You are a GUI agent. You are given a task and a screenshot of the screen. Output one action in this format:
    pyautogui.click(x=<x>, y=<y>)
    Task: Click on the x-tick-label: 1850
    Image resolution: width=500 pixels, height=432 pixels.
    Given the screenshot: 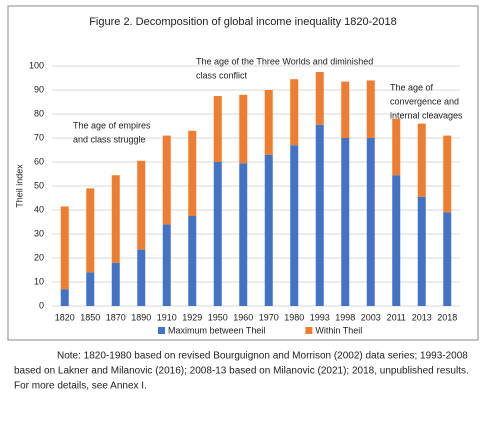 What is the action you would take?
    pyautogui.click(x=90, y=317)
    